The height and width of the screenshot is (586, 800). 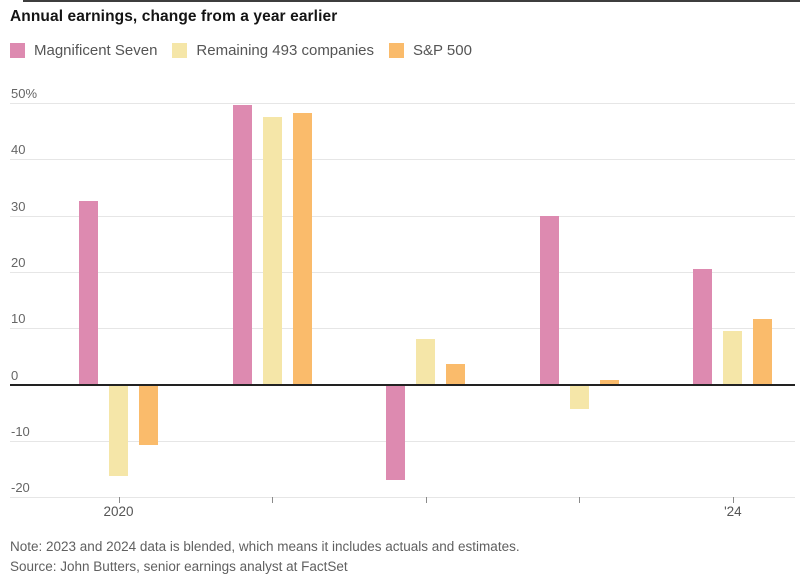 I want to click on bar-s-p-500-2024, so click(x=763, y=352).